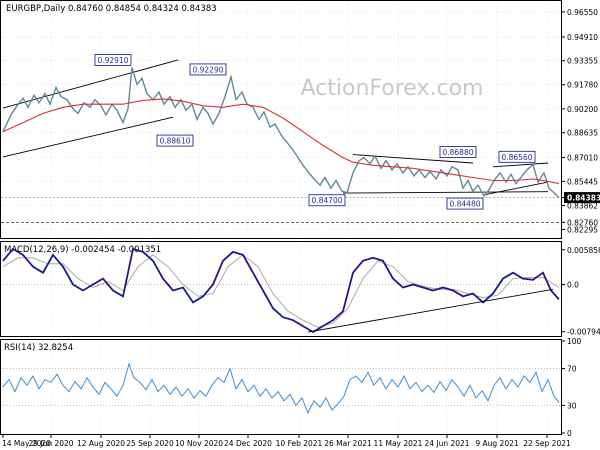  I want to click on price-axis-label: 0.93355, so click(582, 61).